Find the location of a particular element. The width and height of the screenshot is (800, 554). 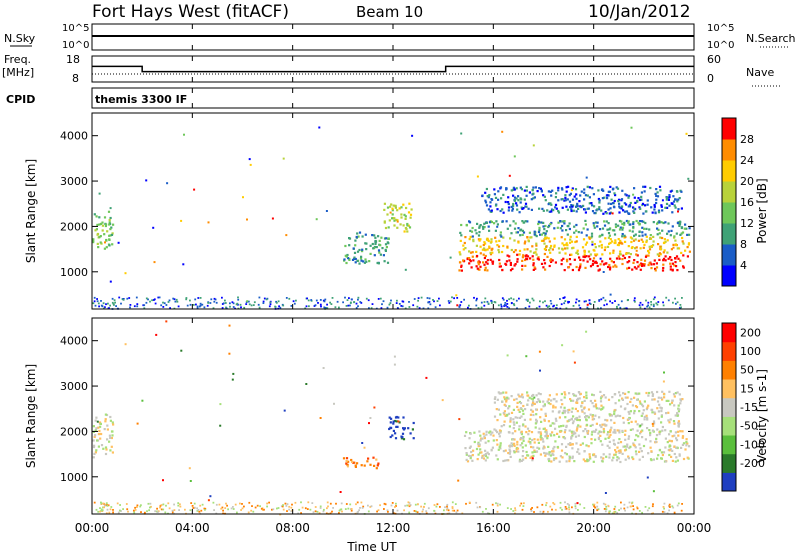

nave-label: Nave is located at coordinates (760, 72).